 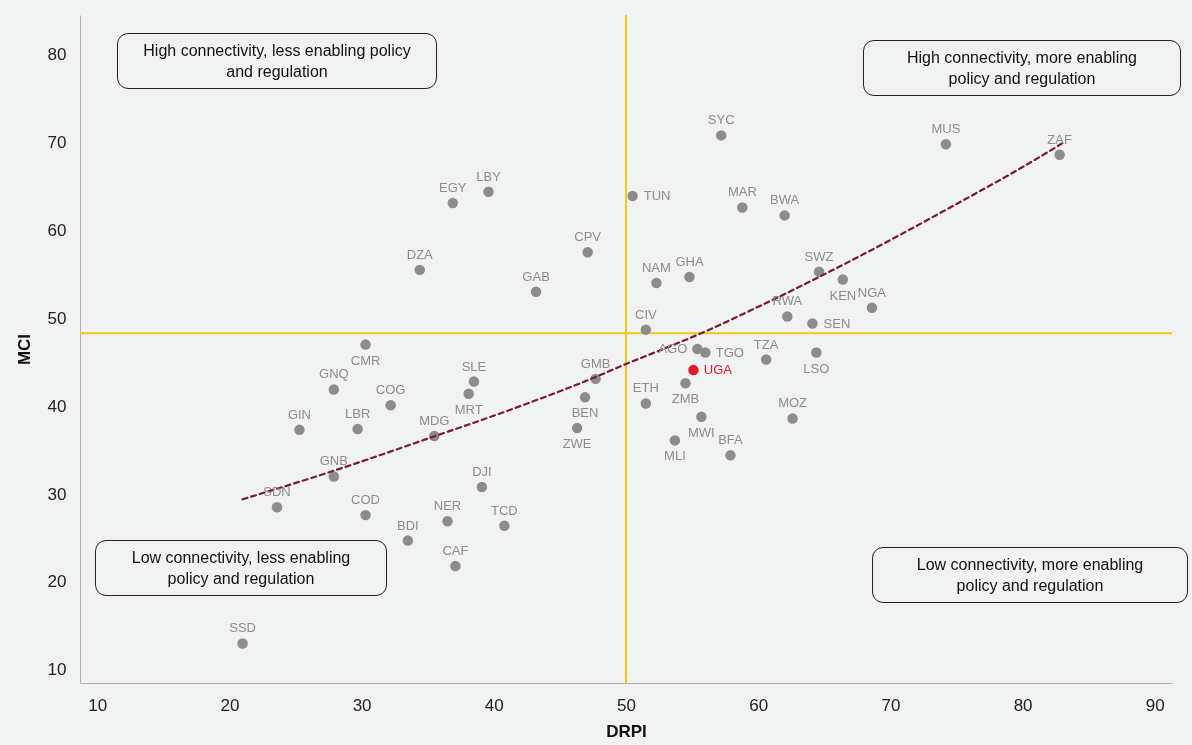 I want to click on annotation: DZA, so click(x=420, y=254).